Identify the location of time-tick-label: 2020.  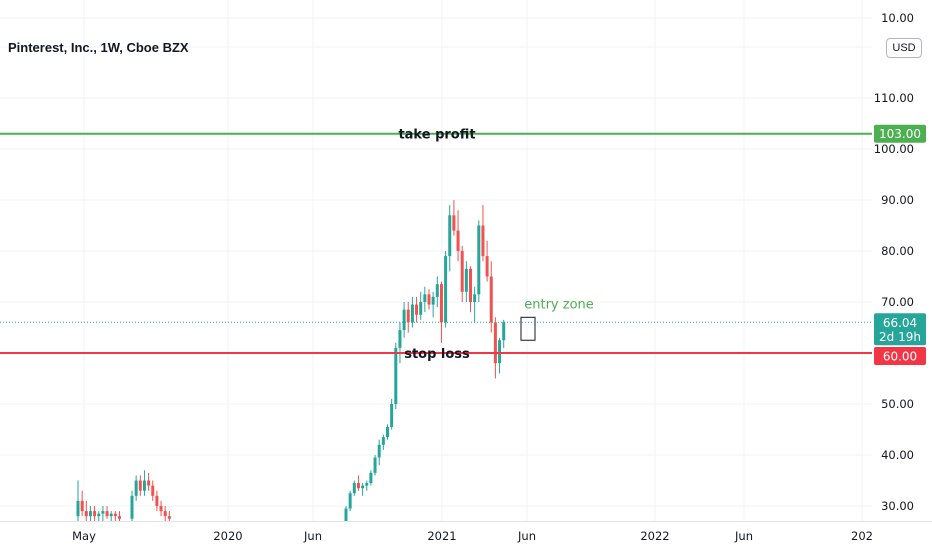
(227, 536).